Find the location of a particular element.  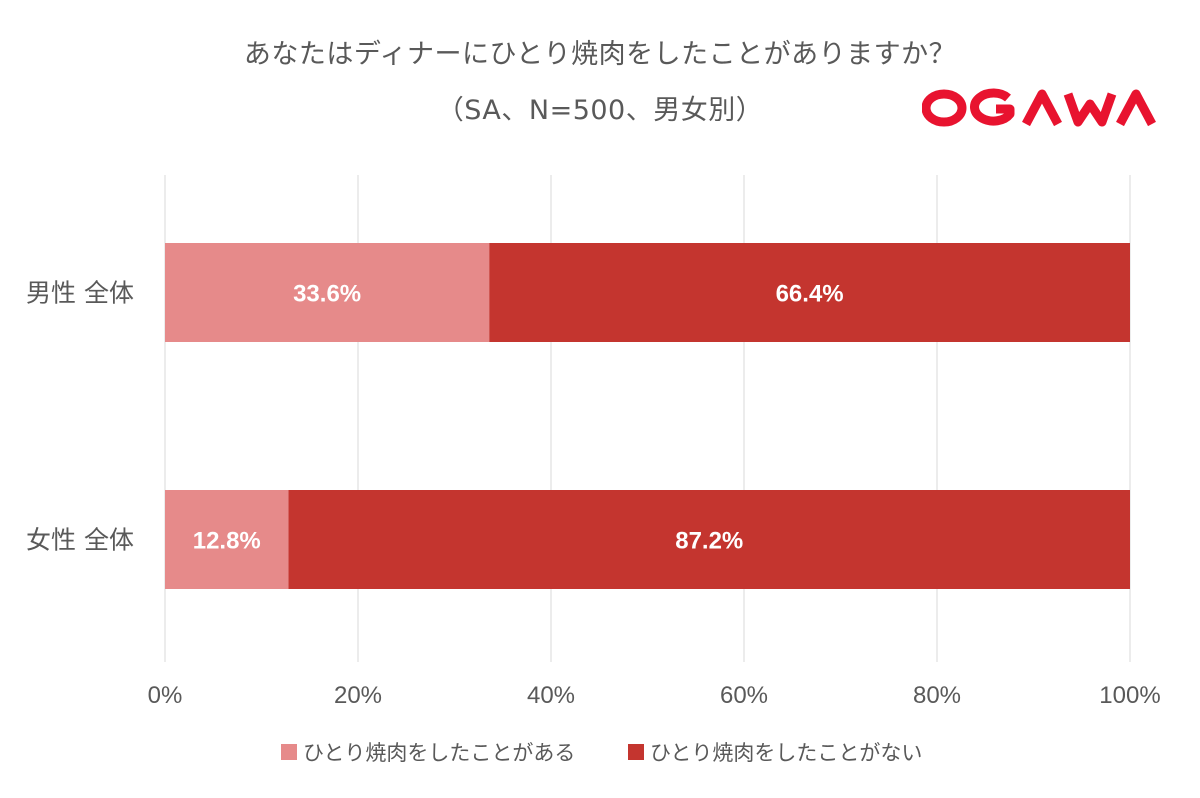

category-label: 男性 全体 is located at coordinates (80, 293).